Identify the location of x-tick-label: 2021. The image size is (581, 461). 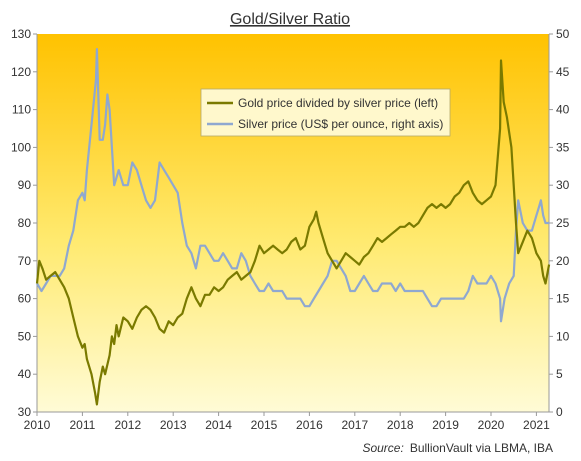
(536, 425).